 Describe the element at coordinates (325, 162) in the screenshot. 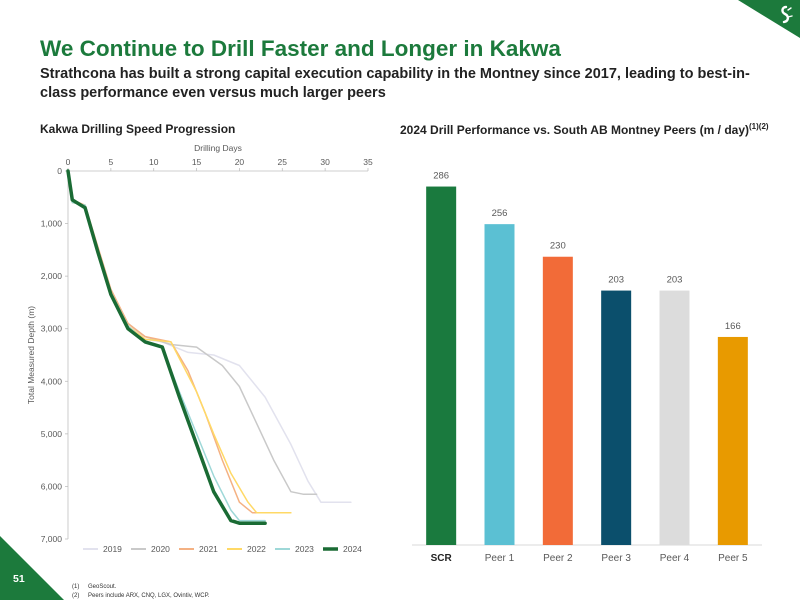

I see `x-tick-label: 30` at that location.